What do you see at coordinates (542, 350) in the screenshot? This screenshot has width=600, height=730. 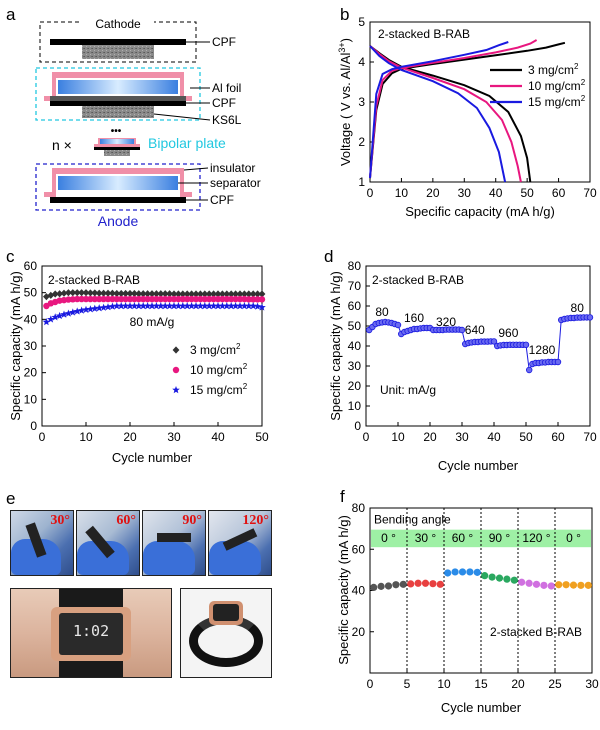 I see `chart-d-rate-label-5: 1280` at bounding box center [542, 350].